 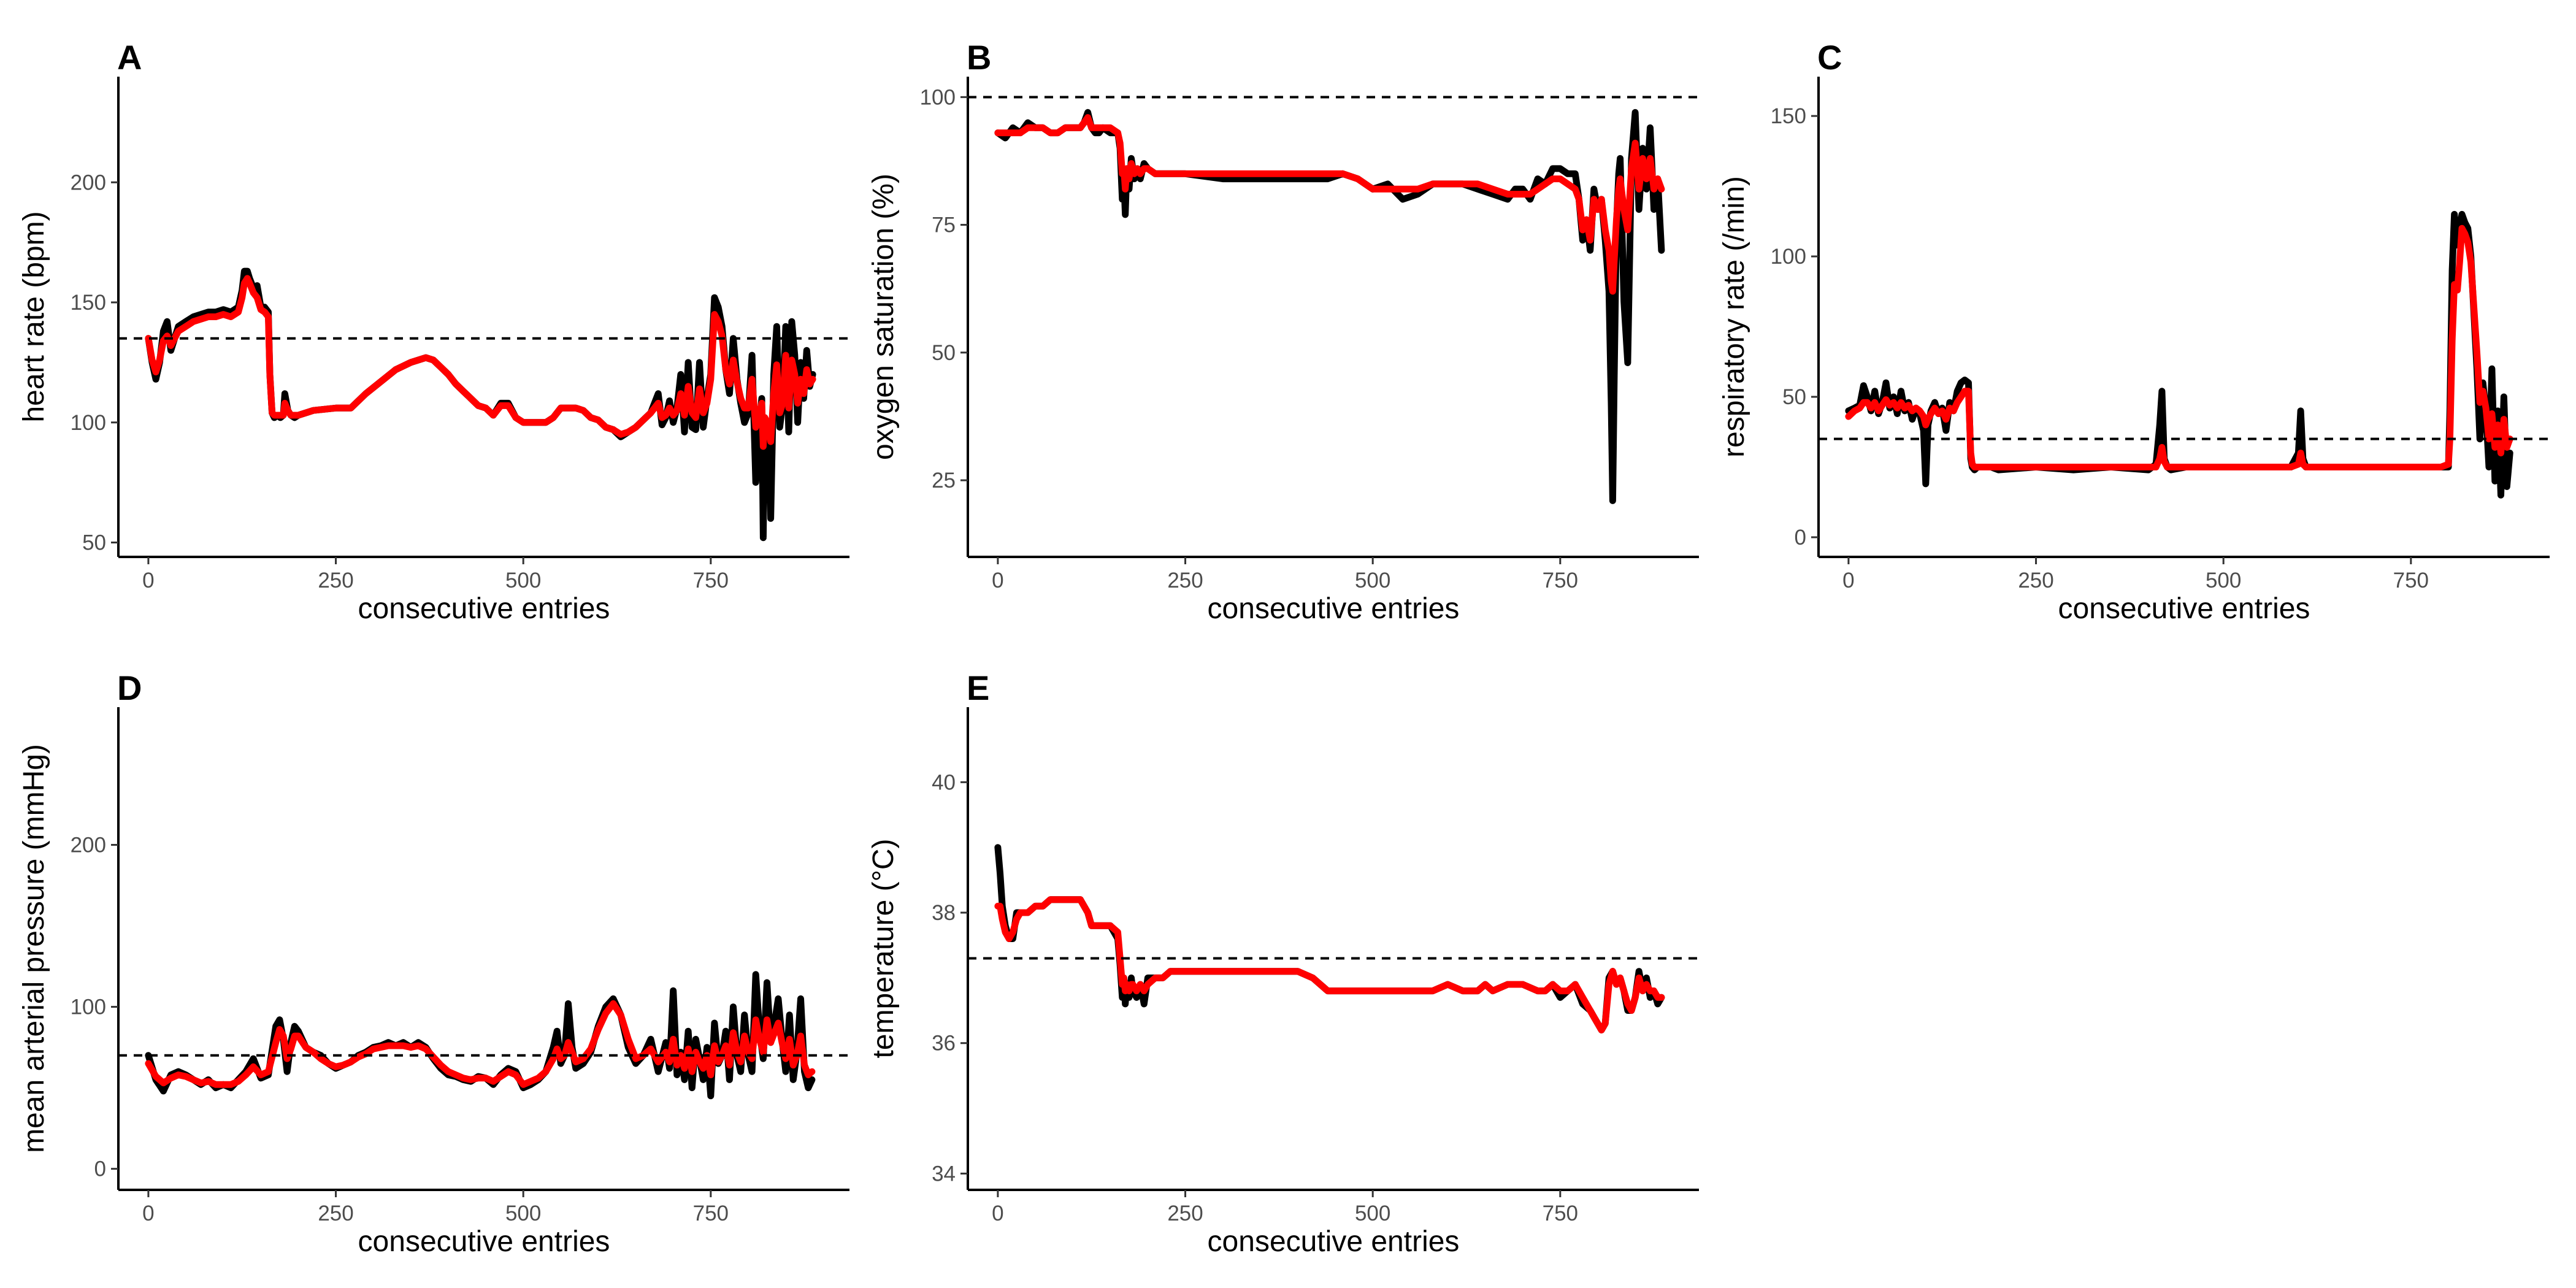 I want to click on panel-label: B, so click(x=979, y=57).